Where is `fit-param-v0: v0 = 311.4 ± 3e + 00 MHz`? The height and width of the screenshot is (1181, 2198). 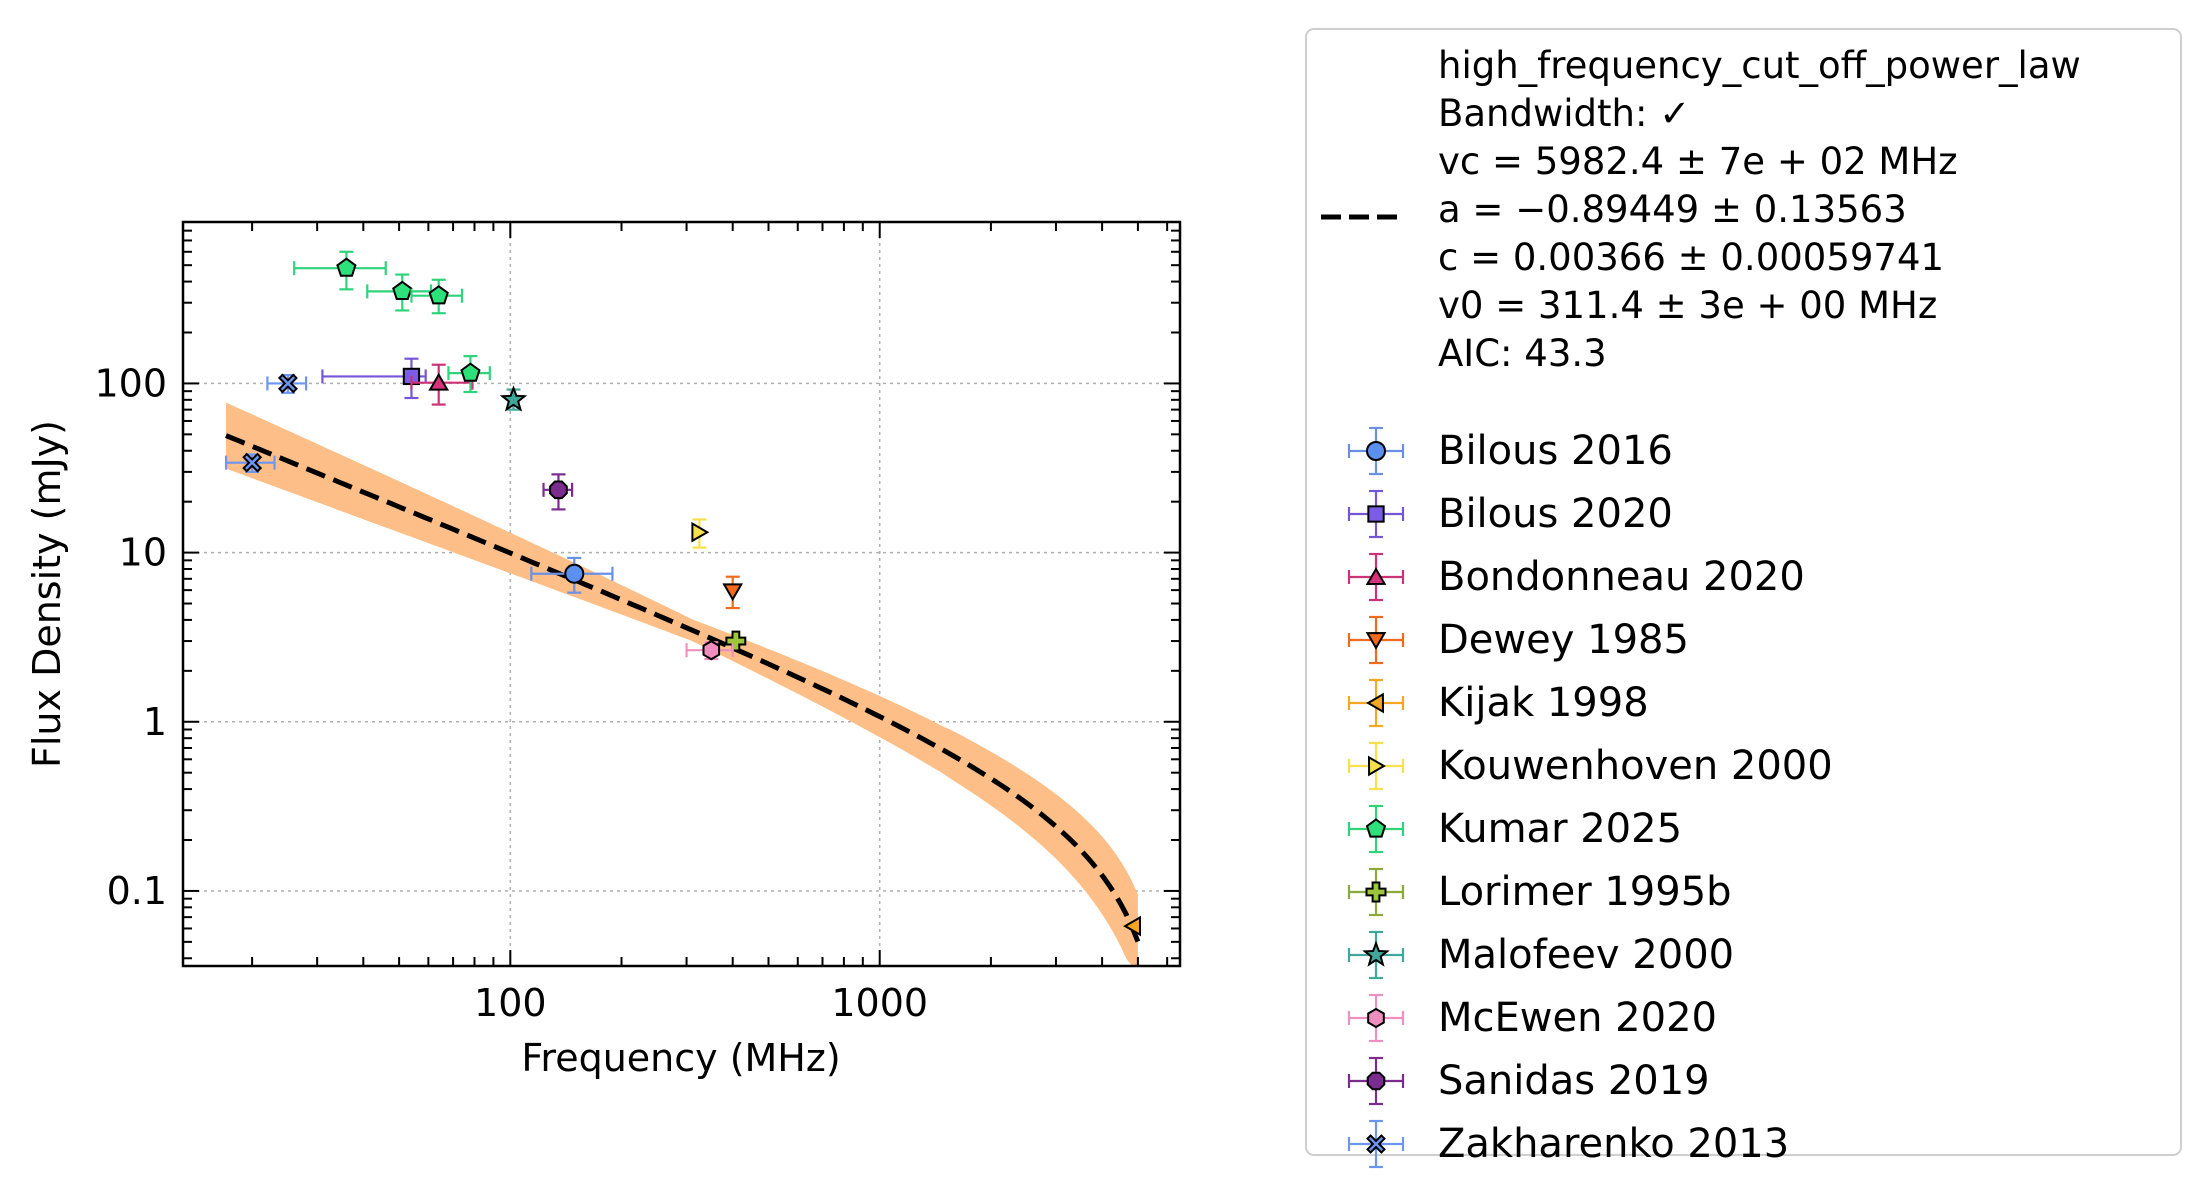 fit-param-v0: v0 = 311.4 ± 3e + 00 MHz is located at coordinates (1688, 305).